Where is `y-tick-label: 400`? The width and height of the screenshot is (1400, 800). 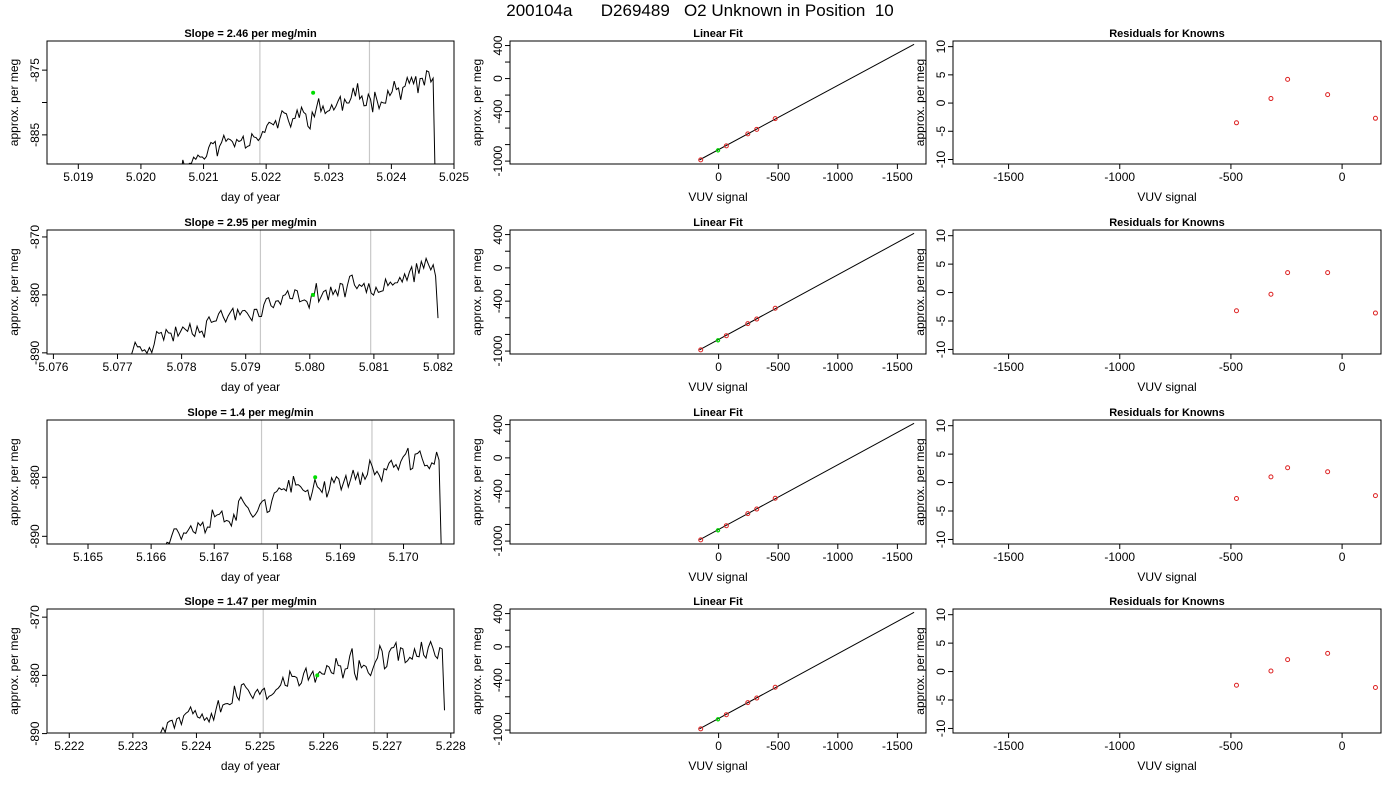 y-tick-label: 400 is located at coordinates (498, 45).